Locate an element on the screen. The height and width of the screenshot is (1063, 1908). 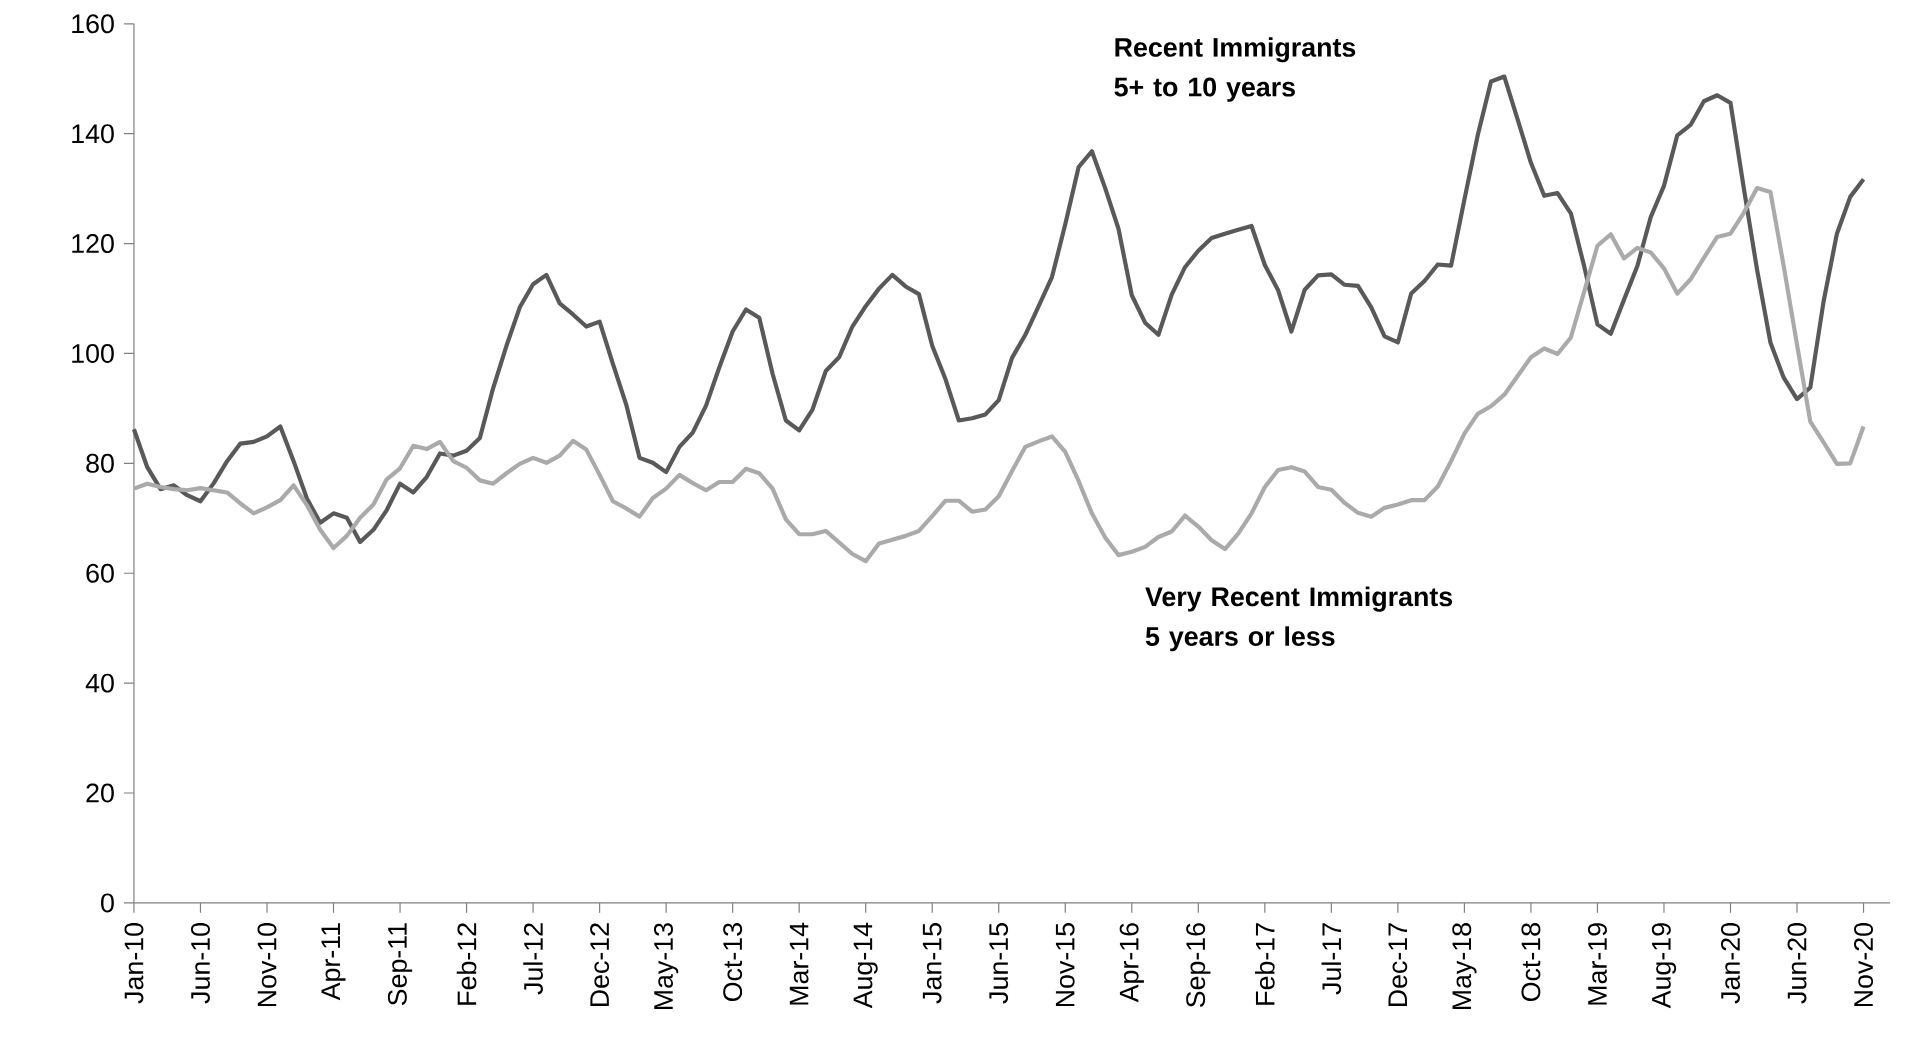
y-tick-label: 140 is located at coordinates (93, 134).